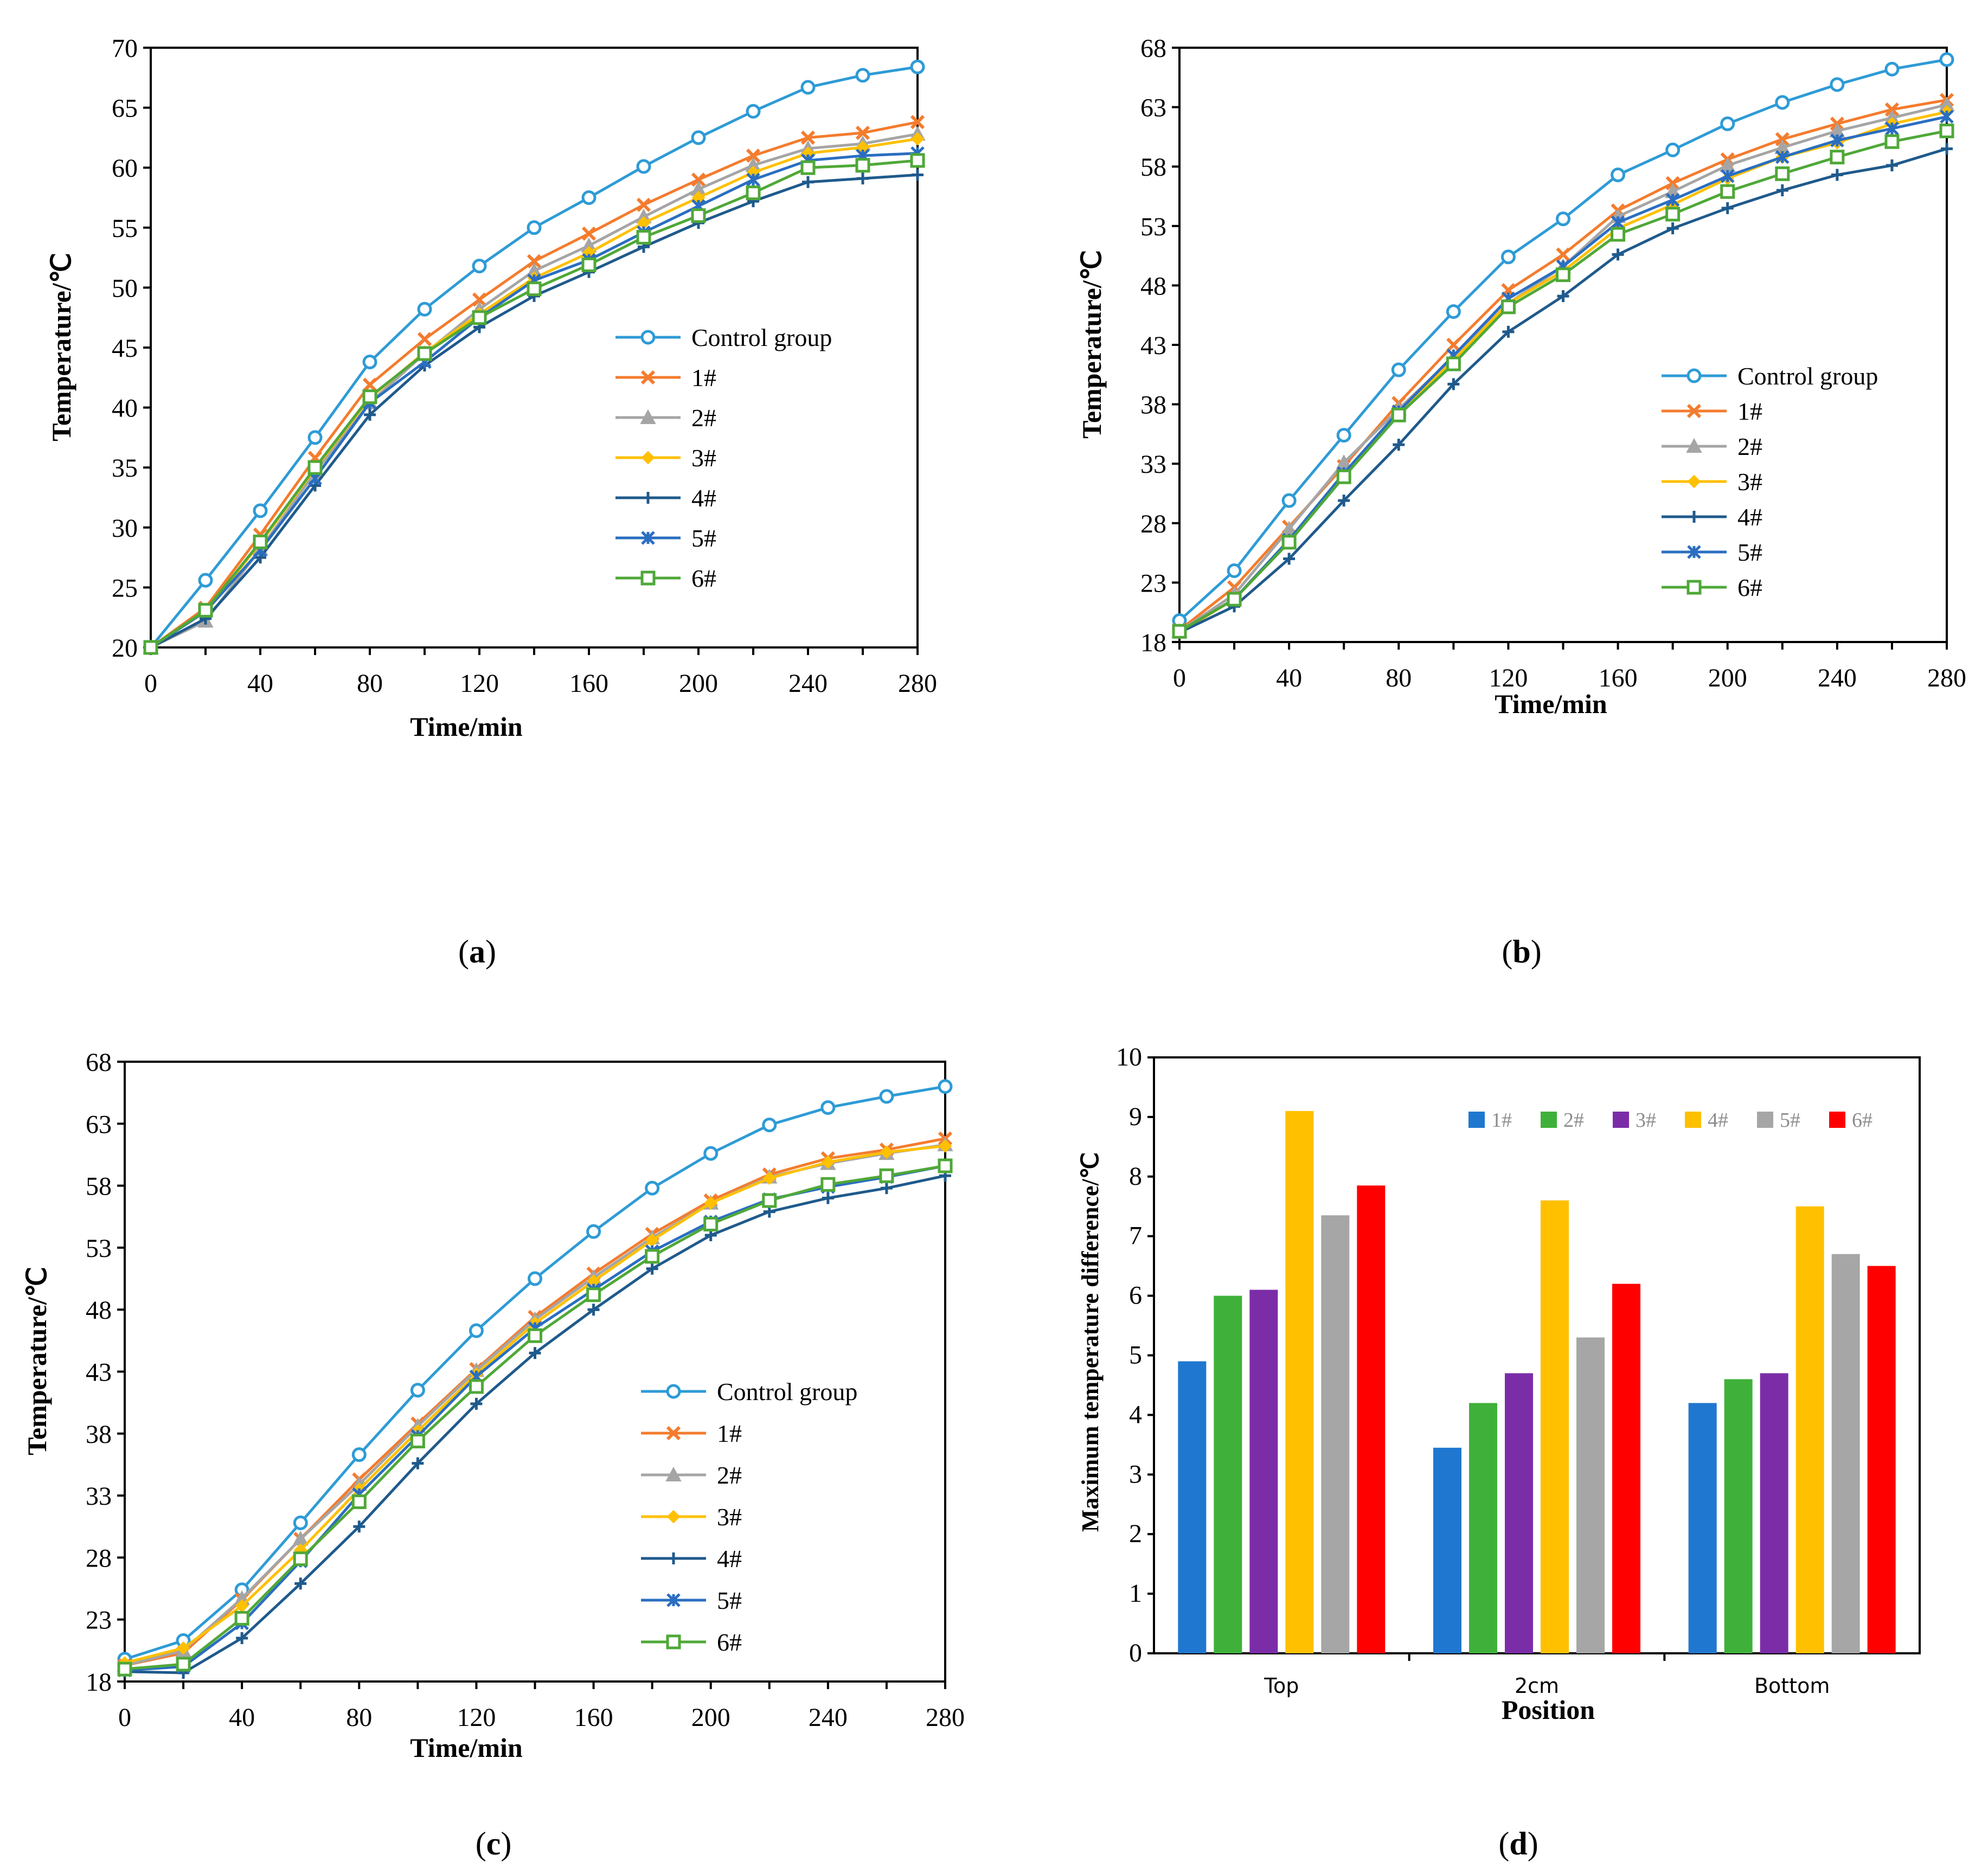 The height and width of the screenshot is (1874, 1988). What do you see at coordinates (494, 1844) in the screenshot?
I see `panel-label: (c)` at bounding box center [494, 1844].